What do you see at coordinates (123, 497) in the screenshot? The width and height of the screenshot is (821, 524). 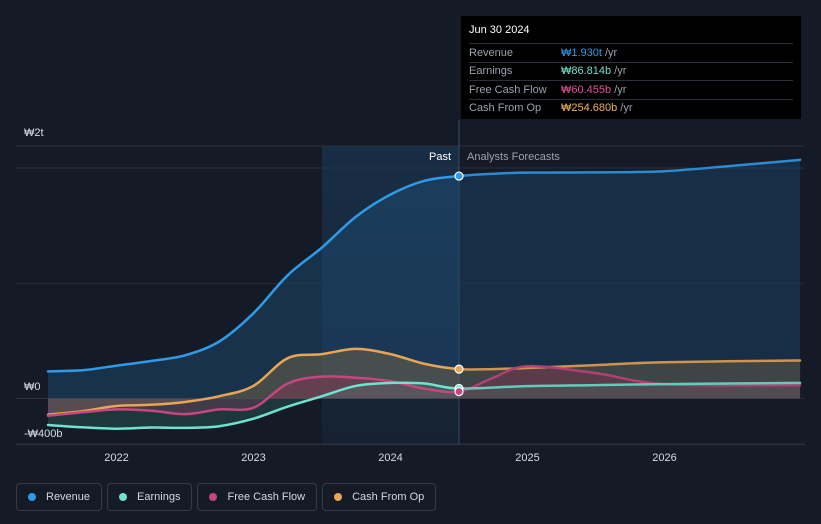 I see `earnings-dot-icon` at bounding box center [123, 497].